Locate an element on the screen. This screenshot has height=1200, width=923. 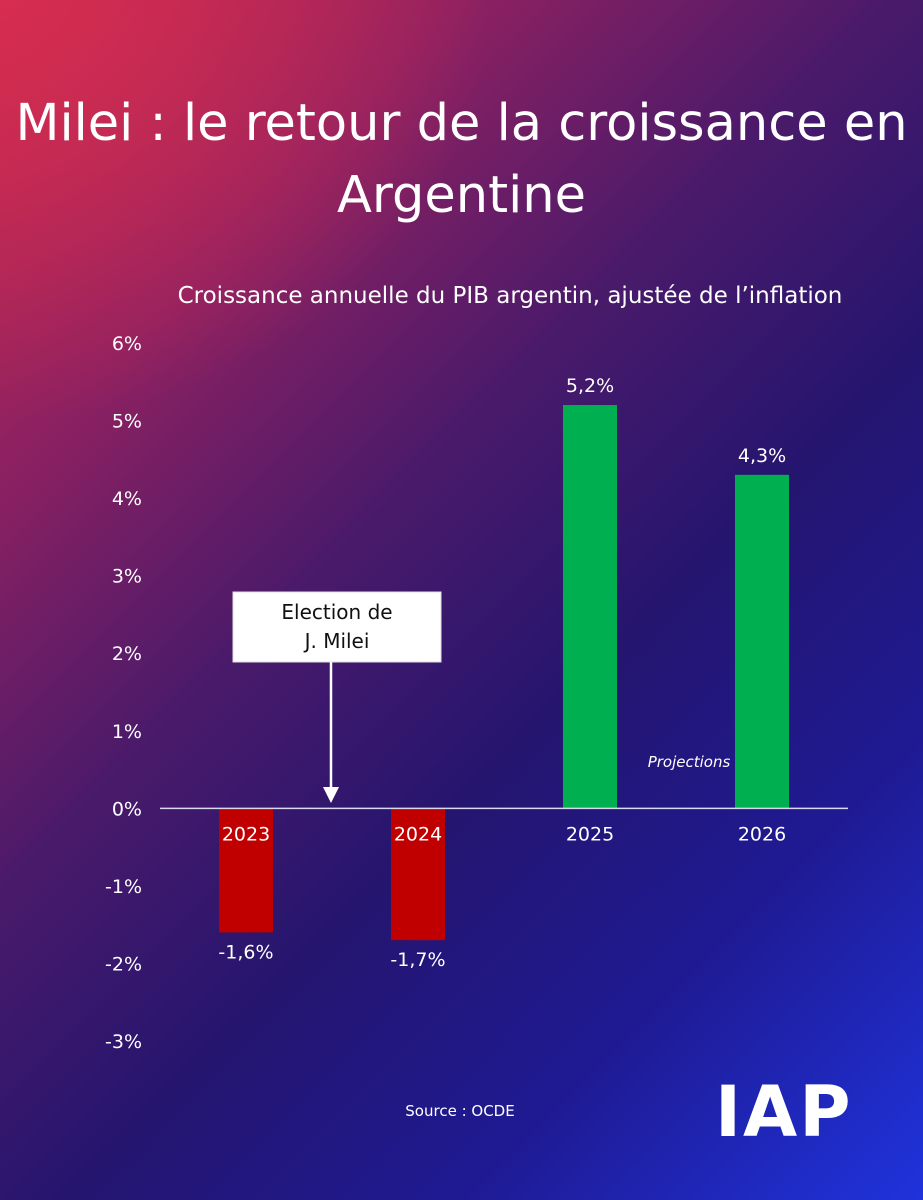
y-tick-label: 2% is located at coordinates (127, 654).